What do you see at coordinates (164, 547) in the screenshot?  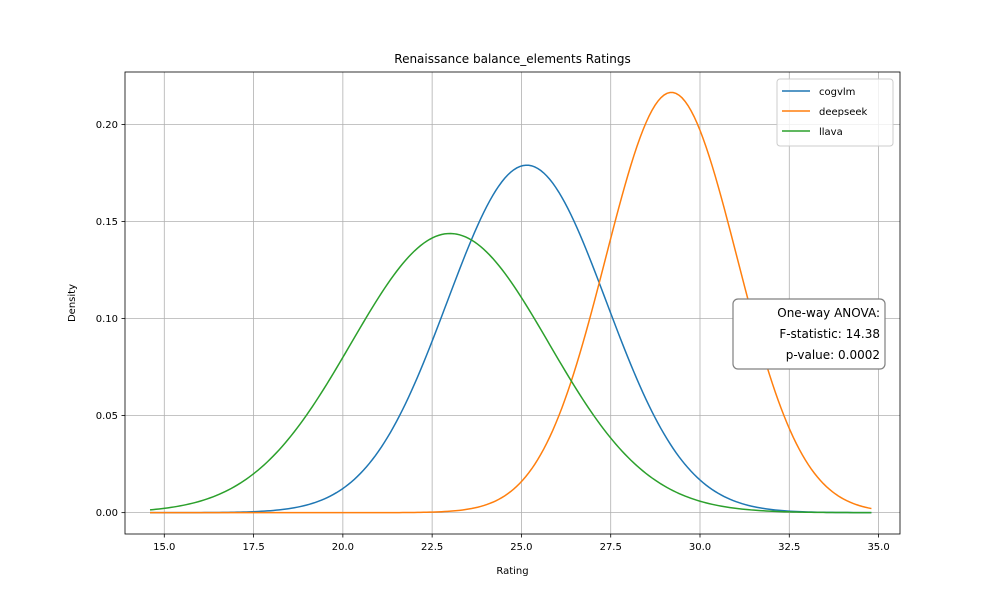 I see `x-tick-label: 15.0` at bounding box center [164, 547].